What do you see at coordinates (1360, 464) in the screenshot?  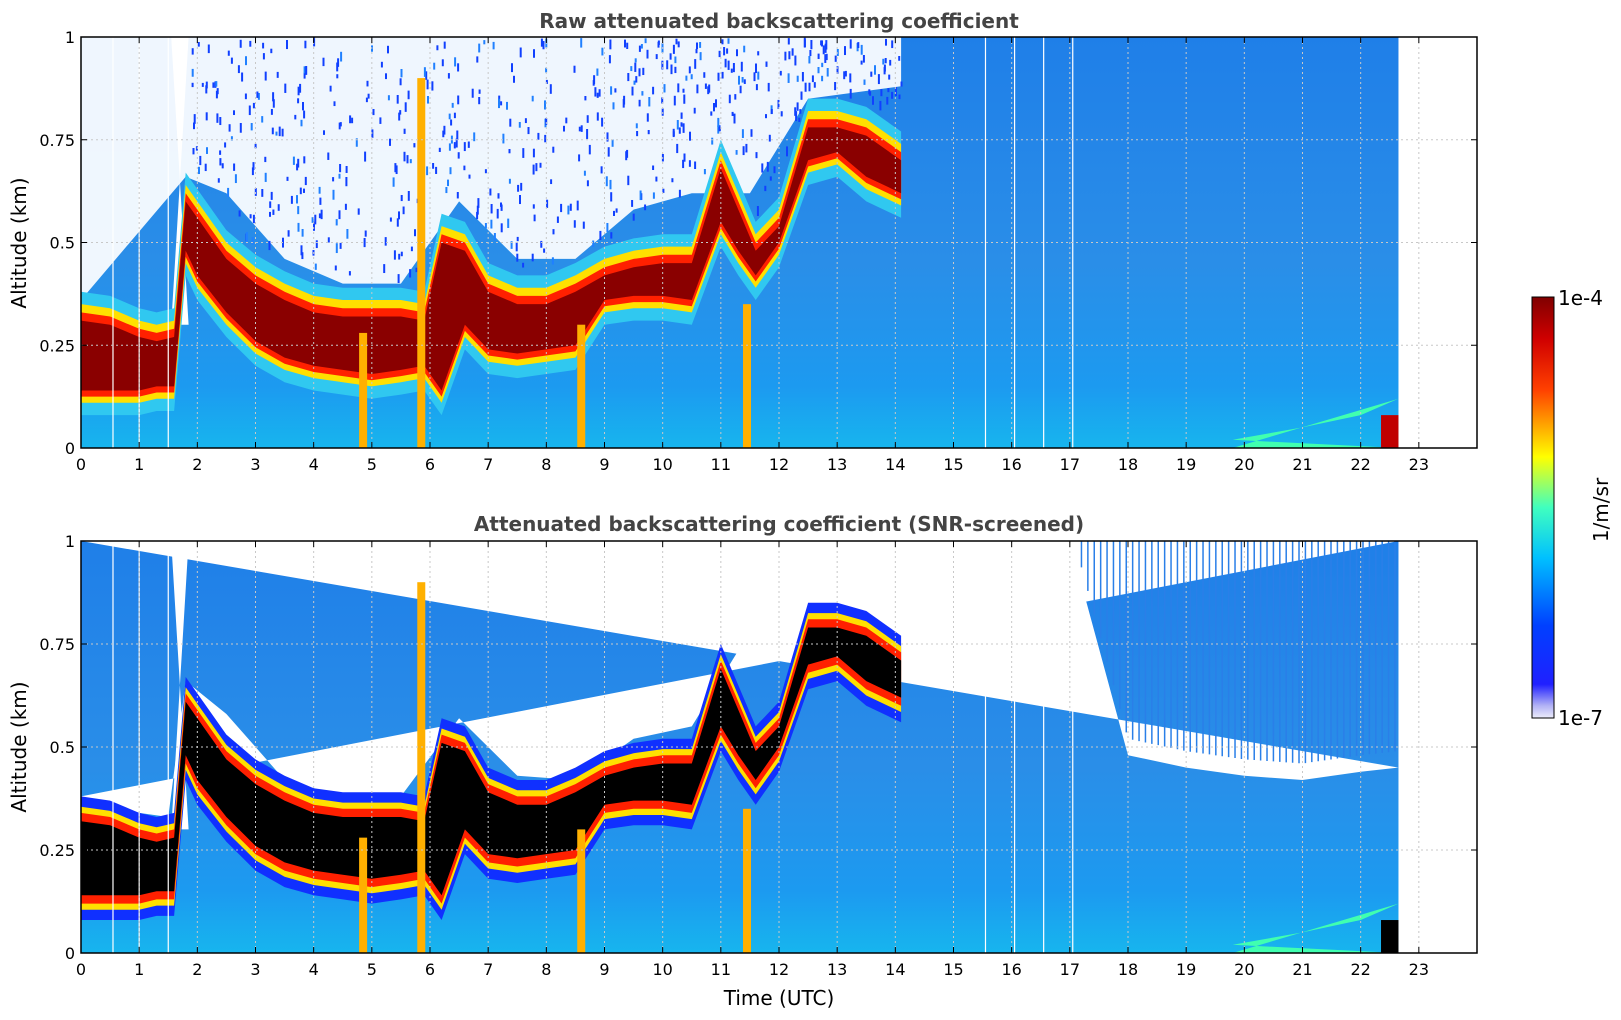 I see `x-tick-label: 22` at bounding box center [1360, 464].